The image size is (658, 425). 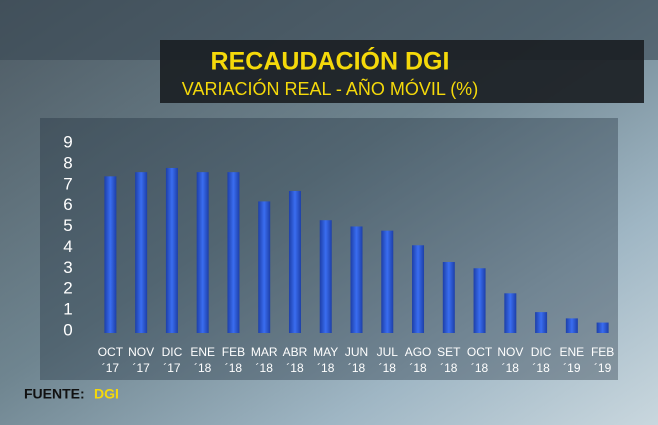 What do you see at coordinates (67, 267) in the screenshot?
I see `y-tick-label: 3` at bounding box center [67, 267].